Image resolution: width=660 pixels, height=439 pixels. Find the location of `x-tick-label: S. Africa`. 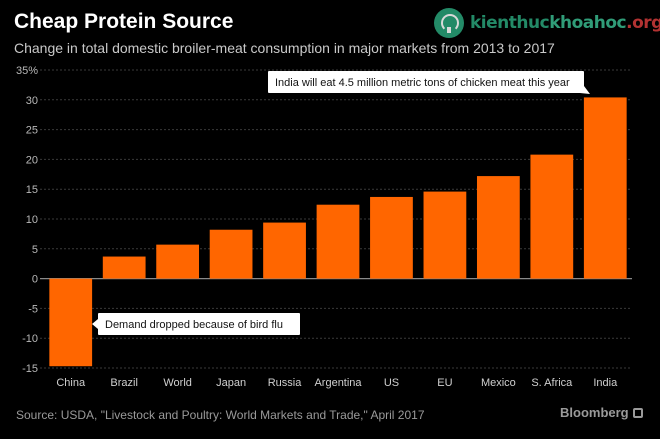

x-tick-label: S. Africa is located at coordinates (552, 383).